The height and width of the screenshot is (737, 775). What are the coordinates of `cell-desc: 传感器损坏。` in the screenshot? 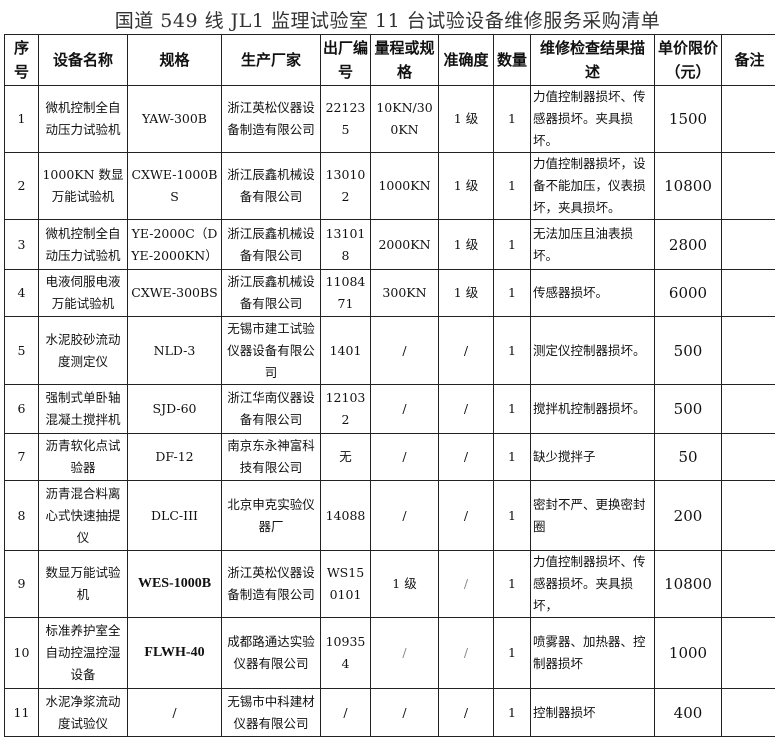 It's located at (593, 293).